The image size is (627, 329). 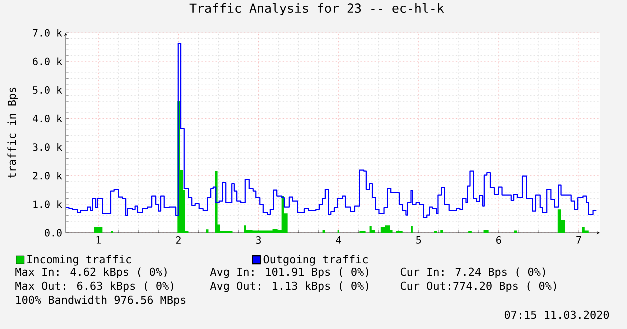 I want to click on text: Max Out: 6.63 kBps ( 0%), so click(x=95, y=287).